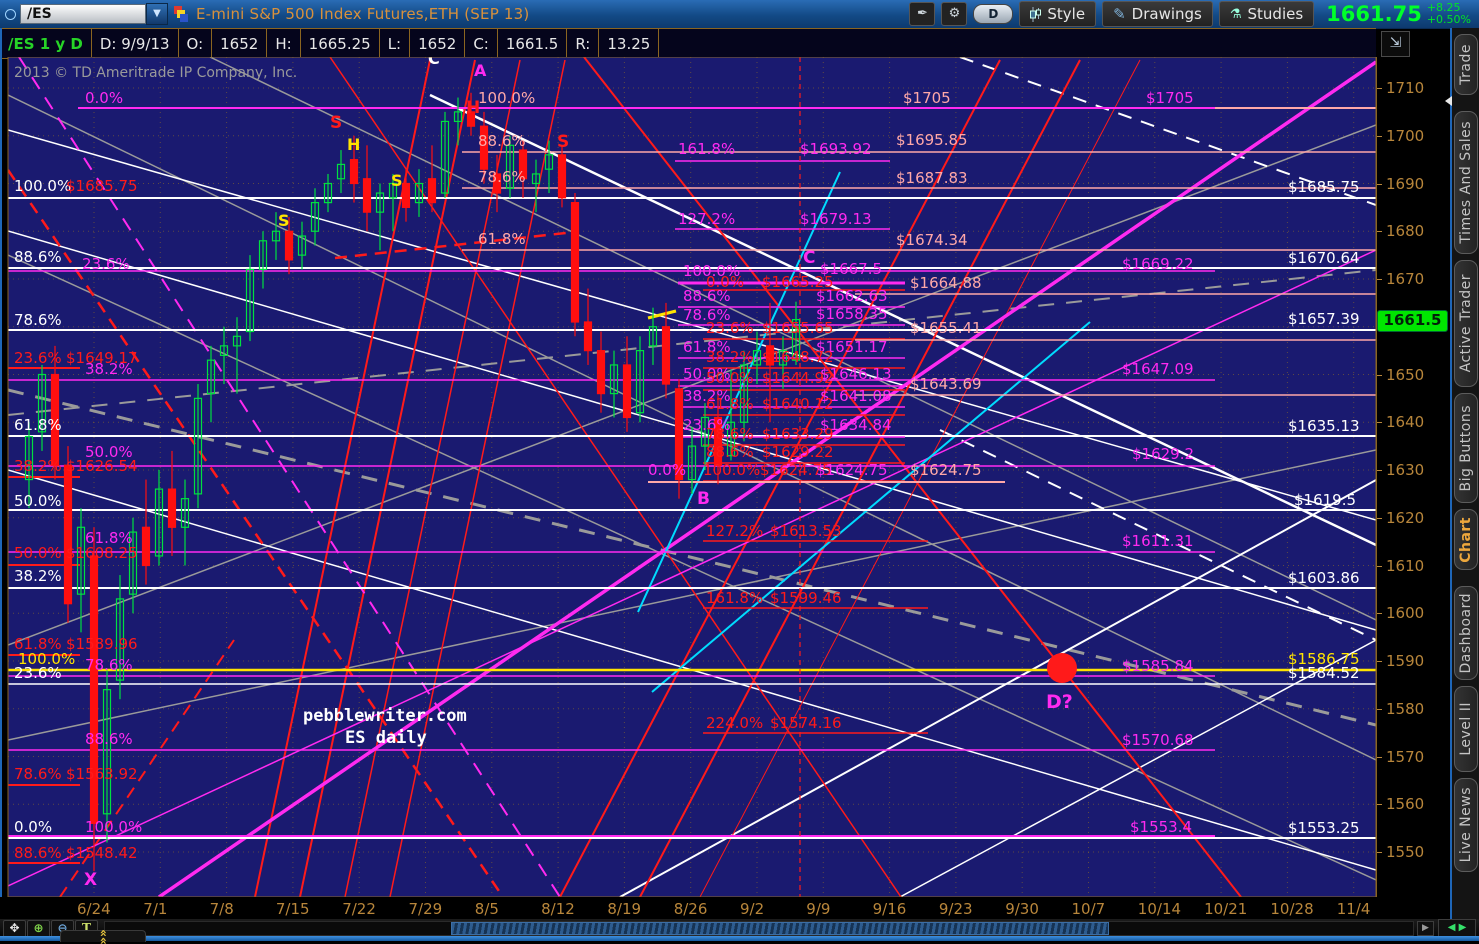 This screenshot has height=944, width=1479. What do you see at coordinates (1353, 909) in the screenshot?
I see `date-tick-label: 11/4` at bounding box center [1353, 909].